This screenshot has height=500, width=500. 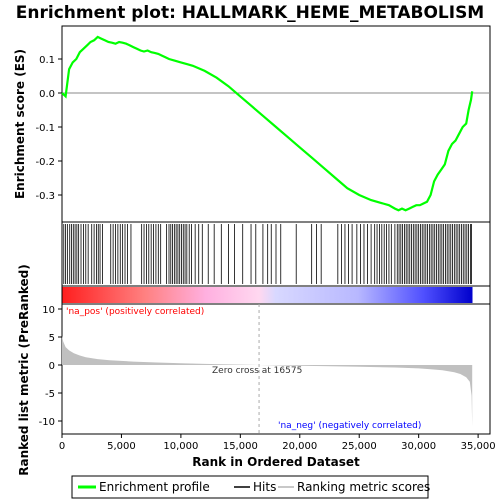 What do you see at coordinates (50, 394) in the screenshot?
I see `metric-y-tick-label: -5` at bounding box center [50, 394].